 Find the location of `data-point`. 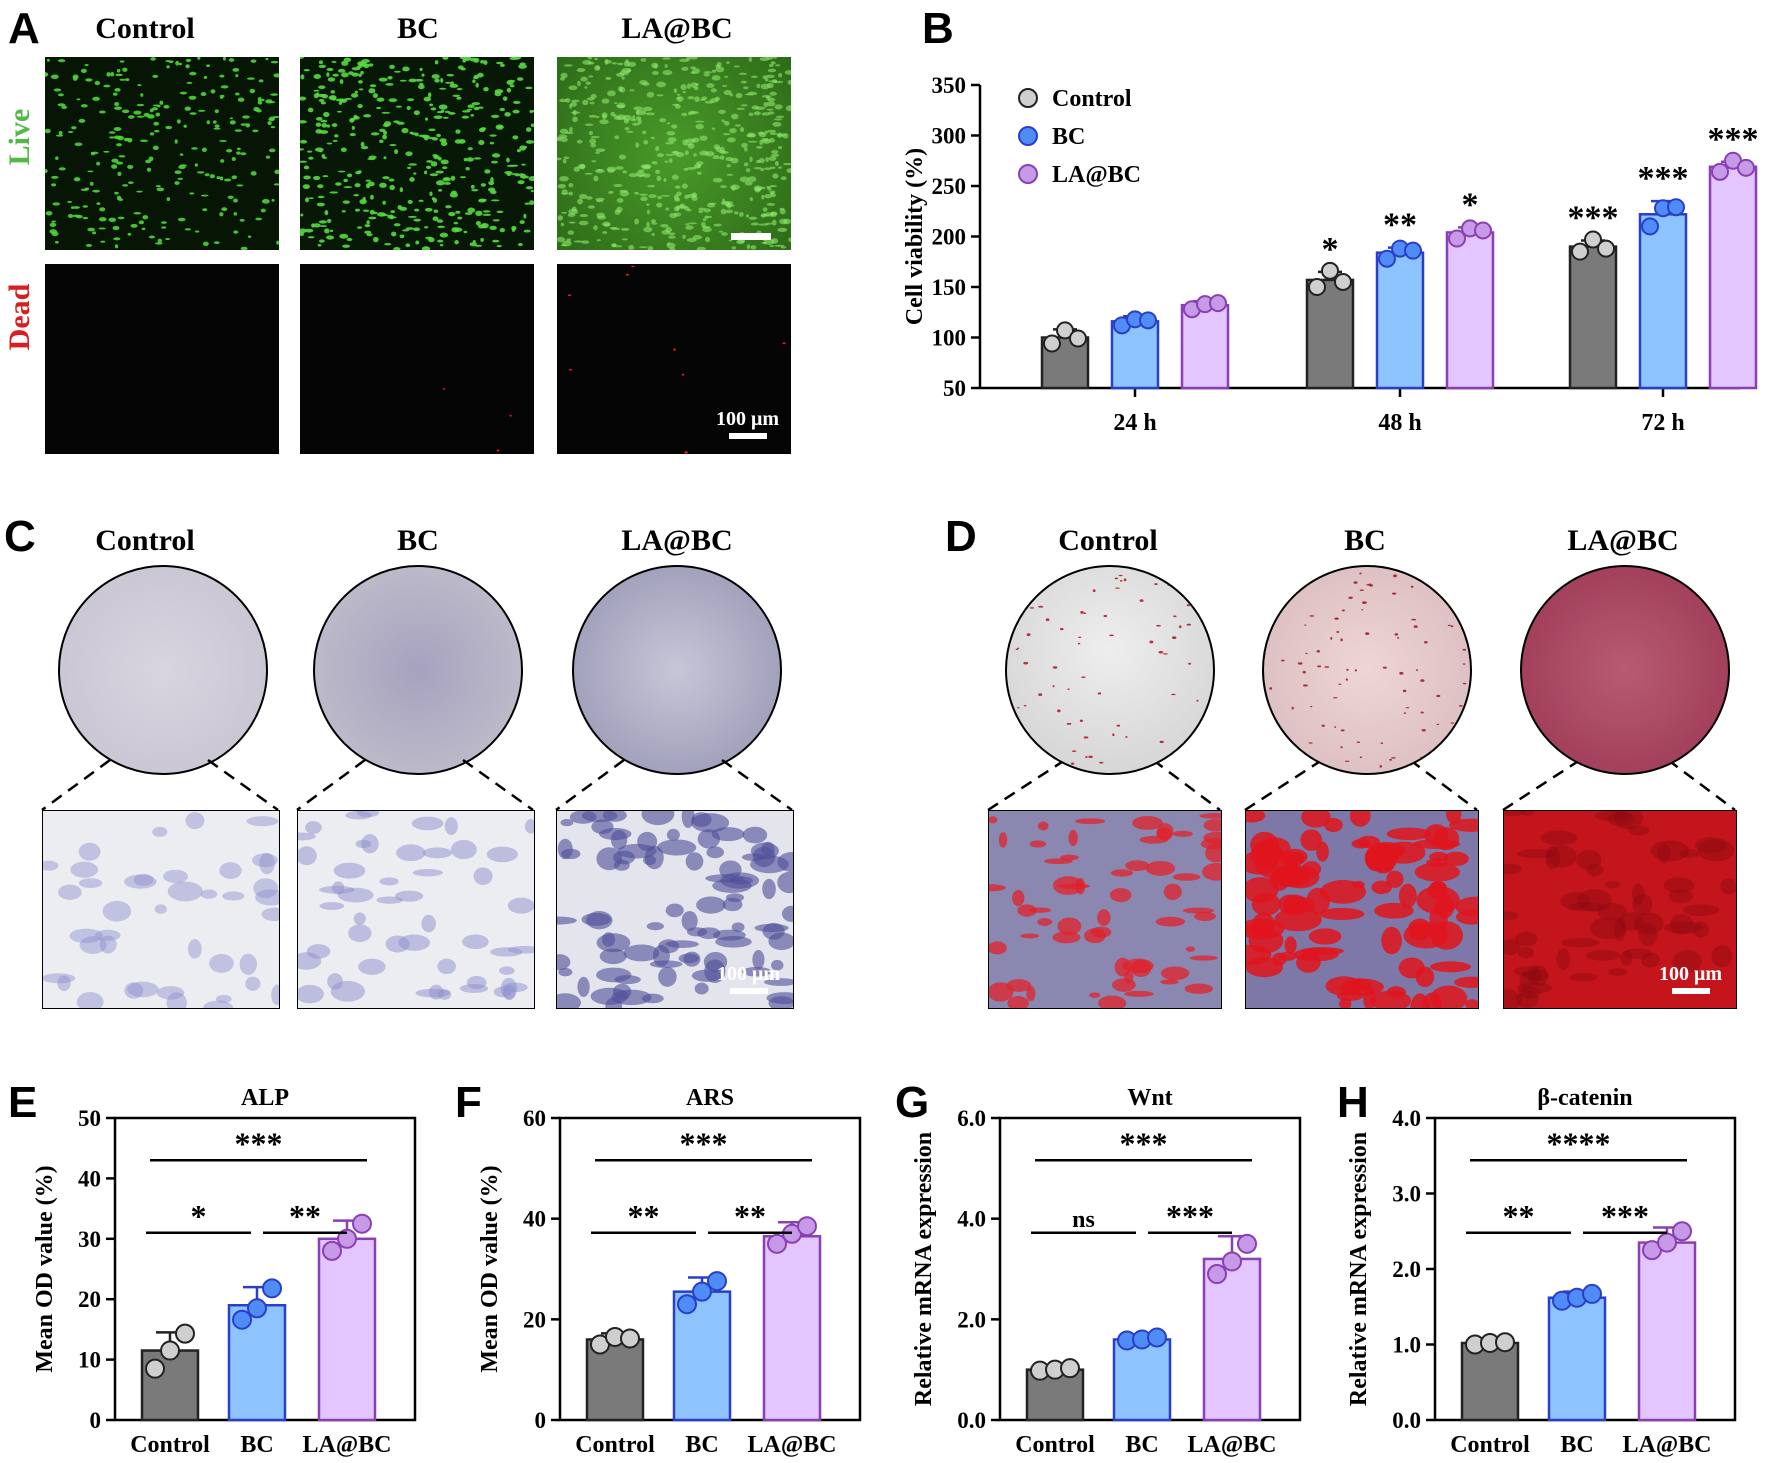

data-point is located at coordinates (1720, 171).